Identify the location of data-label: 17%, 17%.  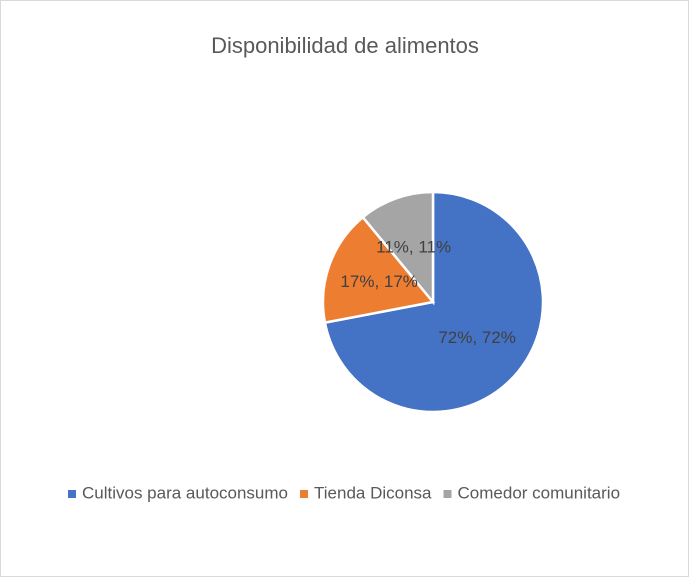
(379, 281).